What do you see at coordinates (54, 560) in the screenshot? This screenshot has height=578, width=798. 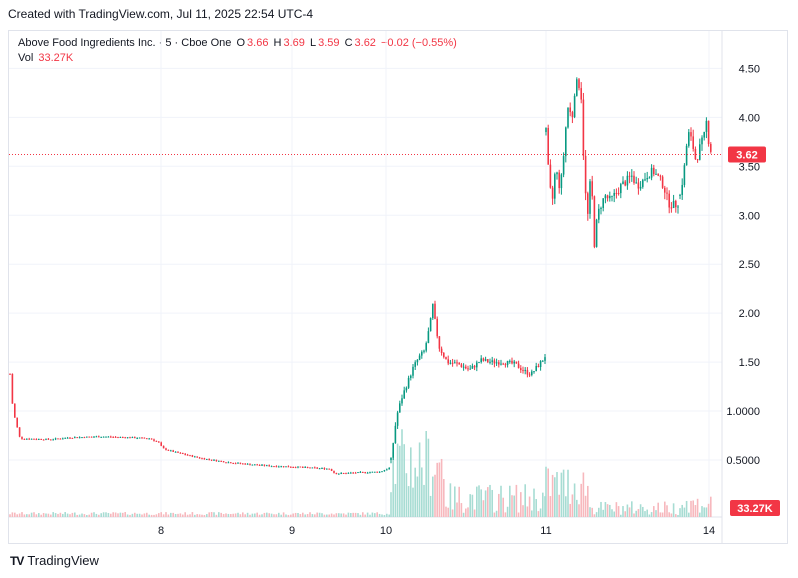 I see `tradingview-brand: TV TradingView` at bounding box center [54, 560].